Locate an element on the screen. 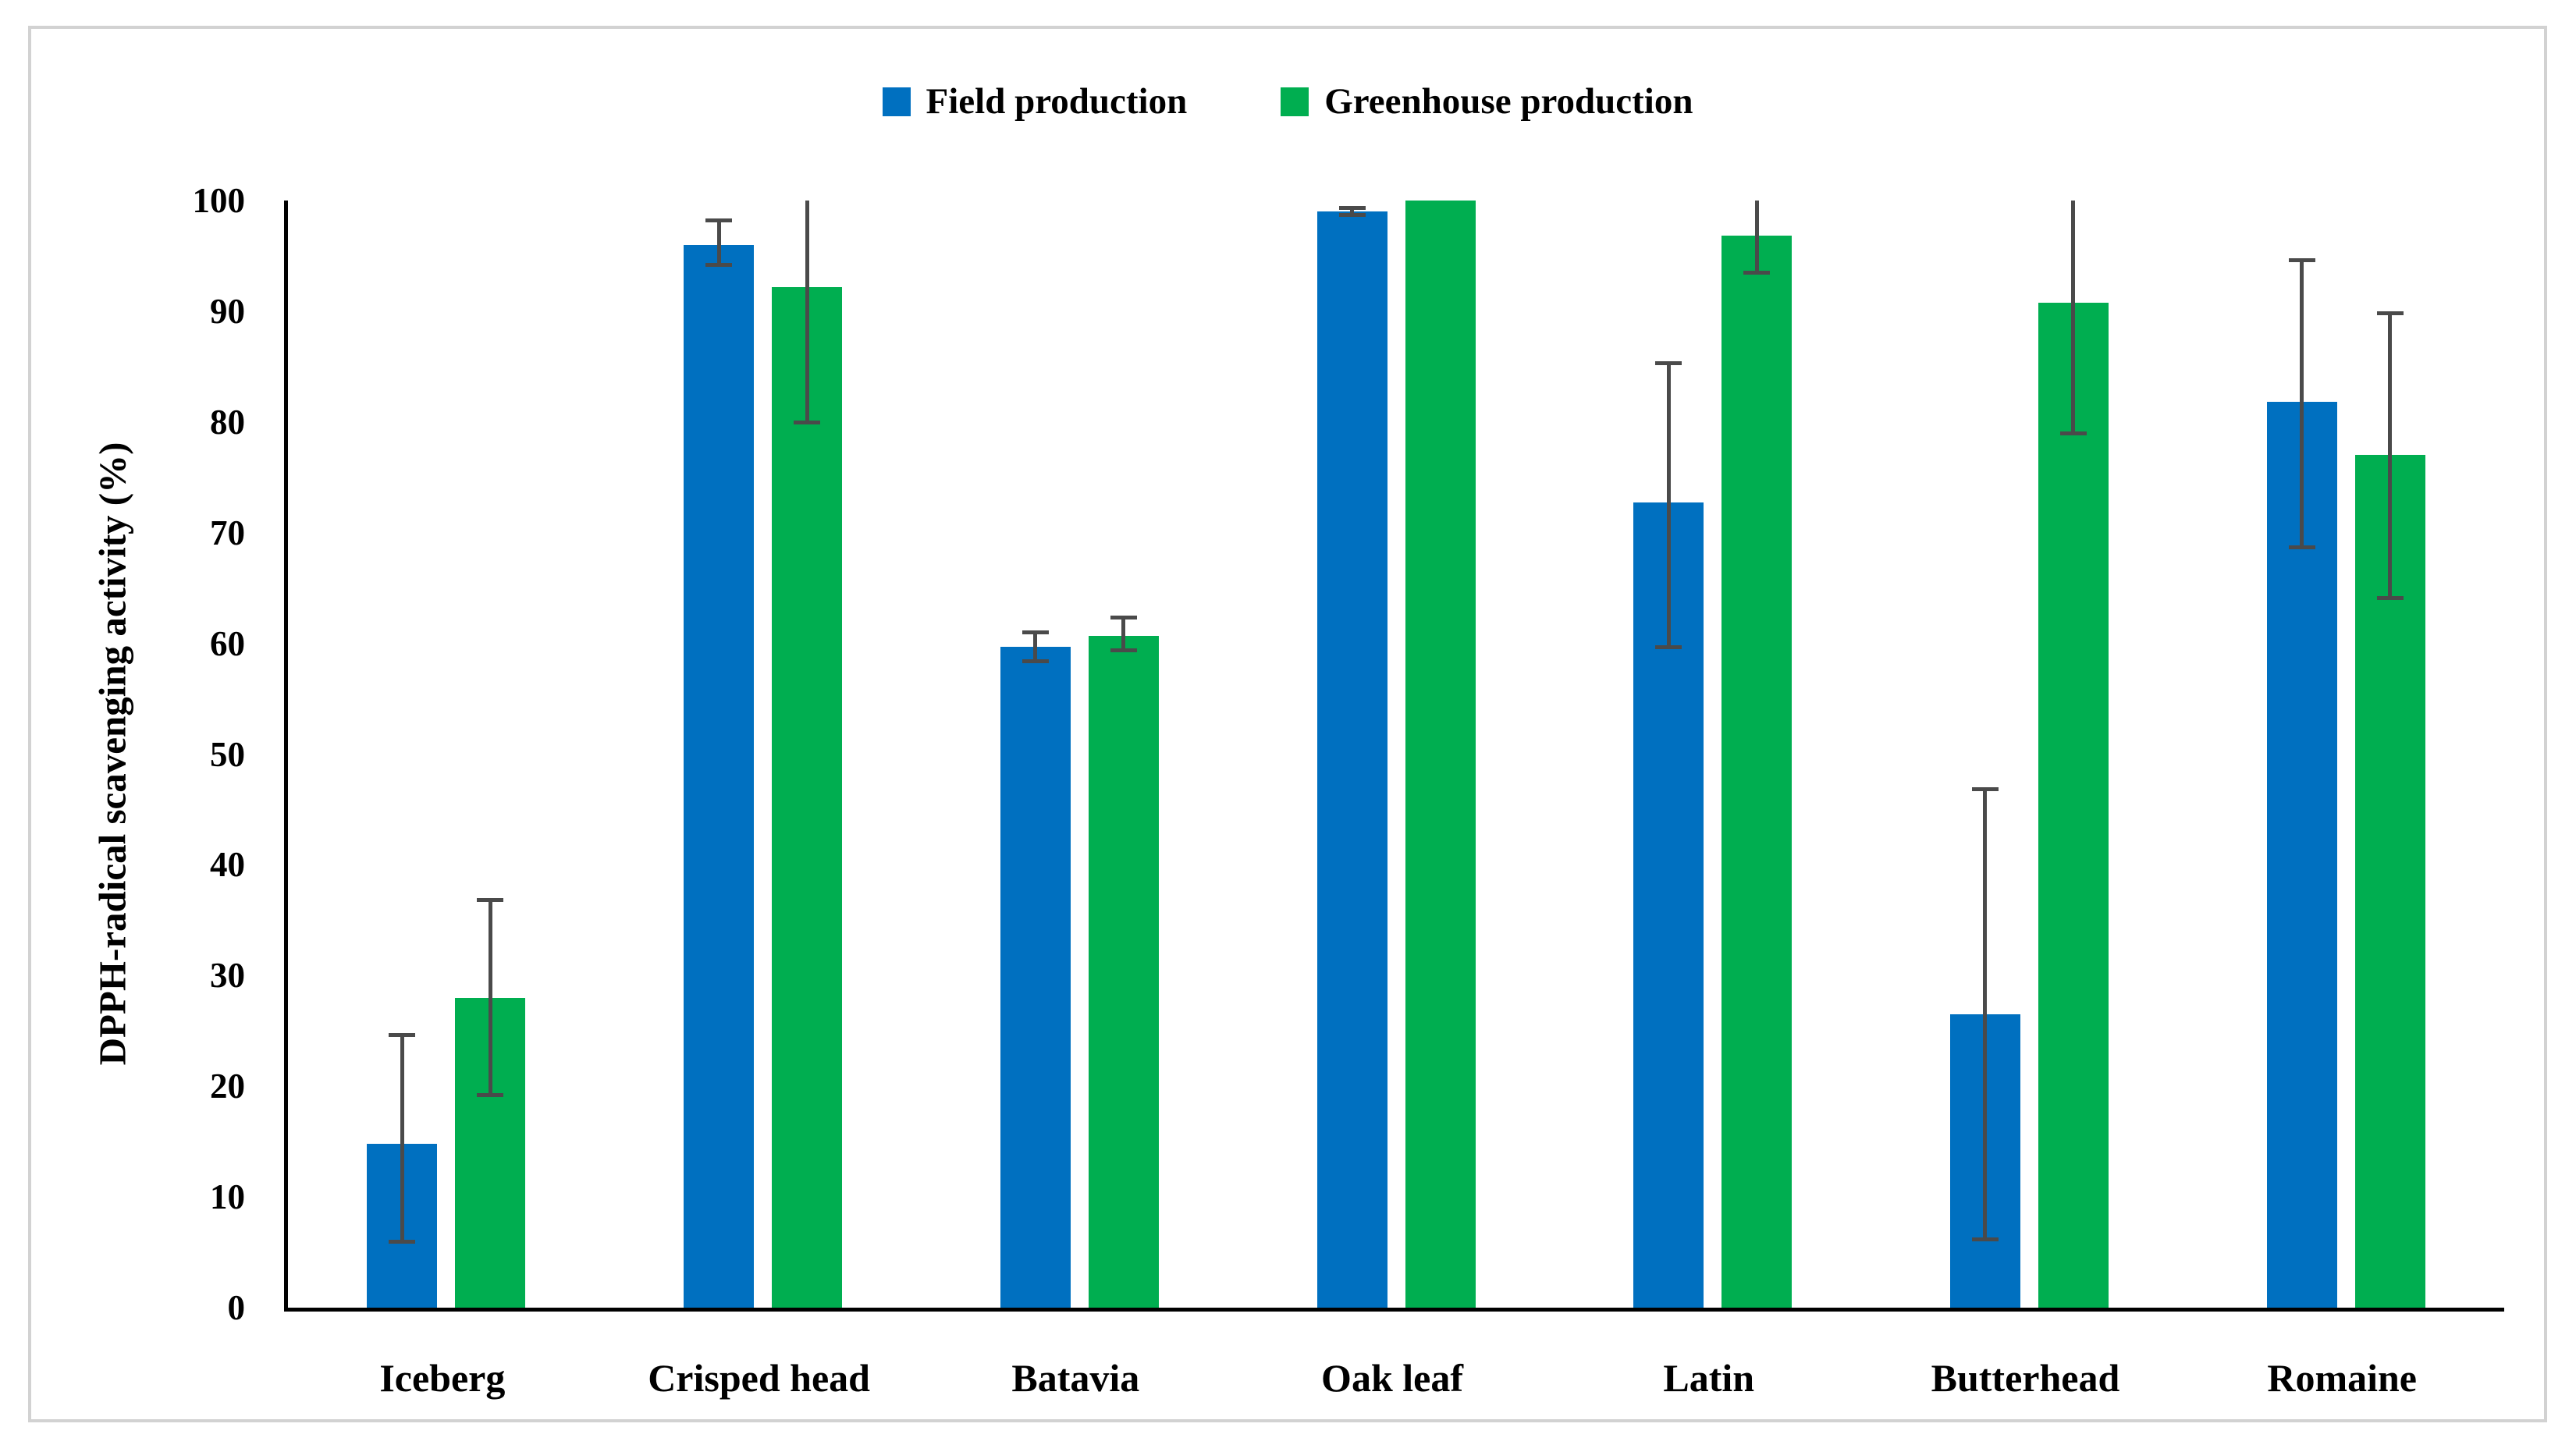 The width and height of the screenshot is (2576, 1452). y-tick-label: 50 is located at coordinates (228, 754).